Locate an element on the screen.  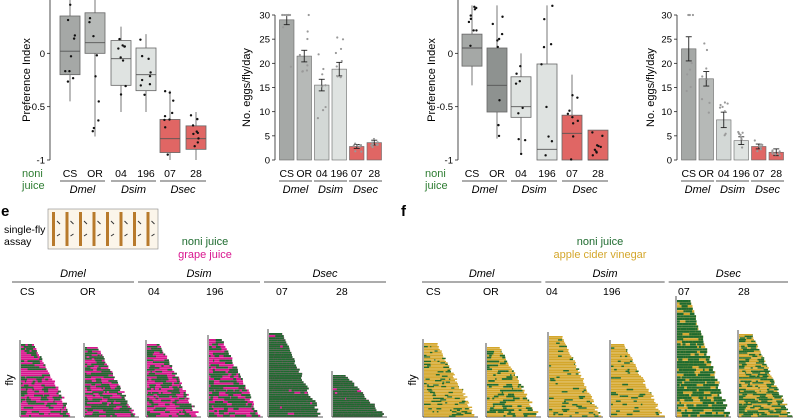
raster-block-CS is located at coordinates (450, 378).